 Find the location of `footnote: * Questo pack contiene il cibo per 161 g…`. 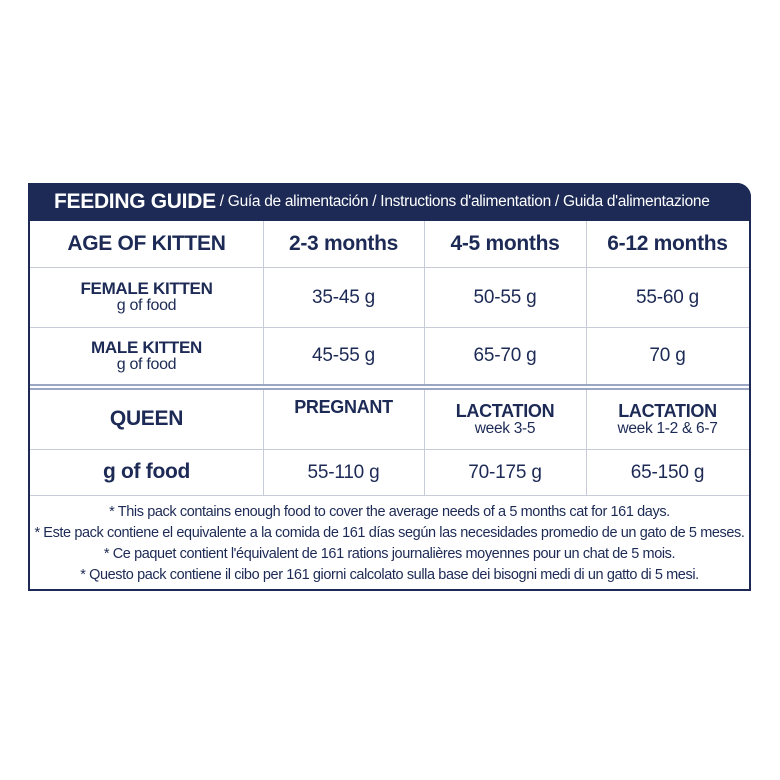

footnote: * Questo pack contiene il cibo per 161 g… is located at coordinates (389, 574).